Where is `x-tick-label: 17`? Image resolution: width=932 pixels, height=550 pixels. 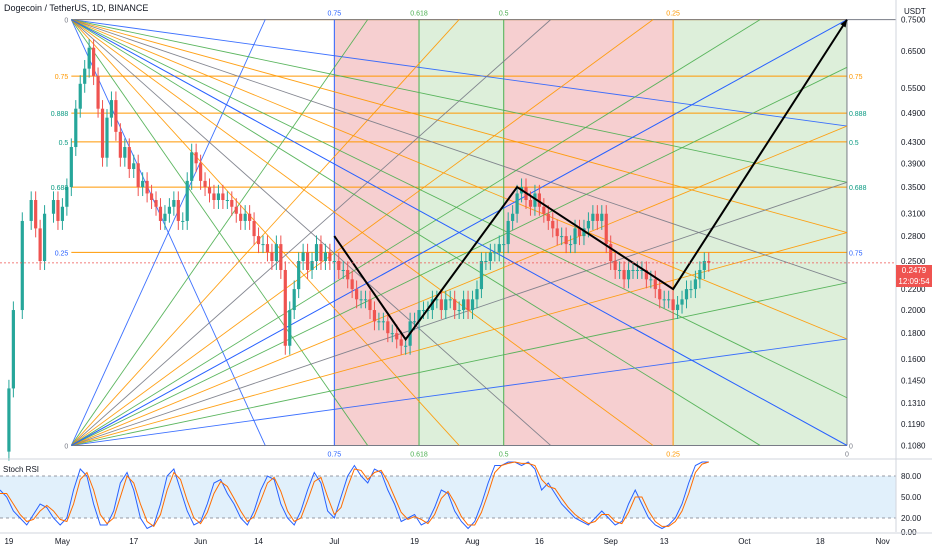 x-tick-label: 17 is located at coordinates (133, 541).